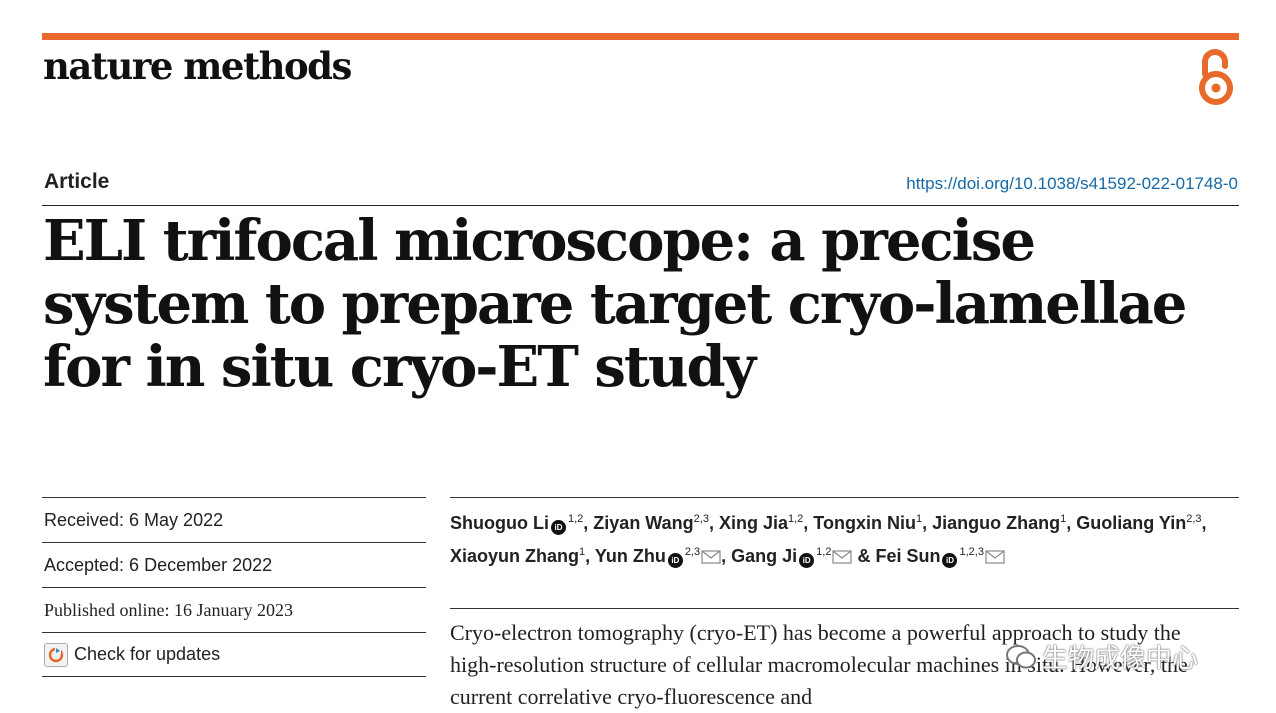  Describe the element at coordinates (1120, 658) in the screenshot. I see `watermark-text: 生物成像中心` at that location.